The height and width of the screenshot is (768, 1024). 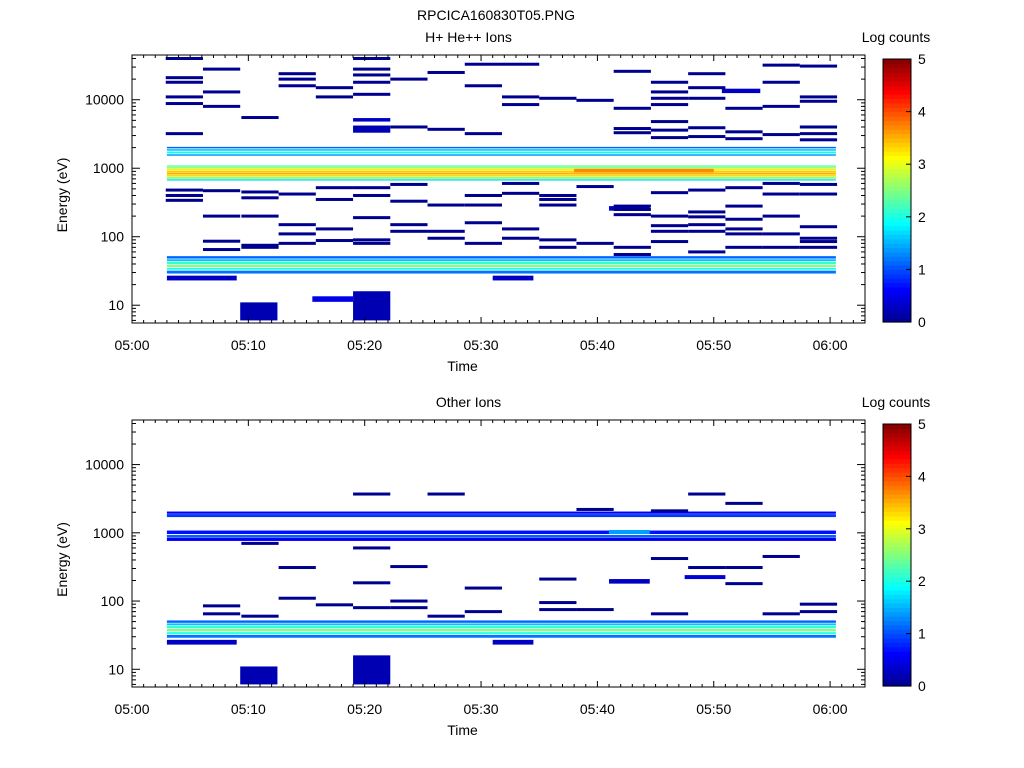 What do you see at coordinates (131, 709) in the screenshot?
I see `x-tick-label: 05:00` at bounding box center [131, 709].